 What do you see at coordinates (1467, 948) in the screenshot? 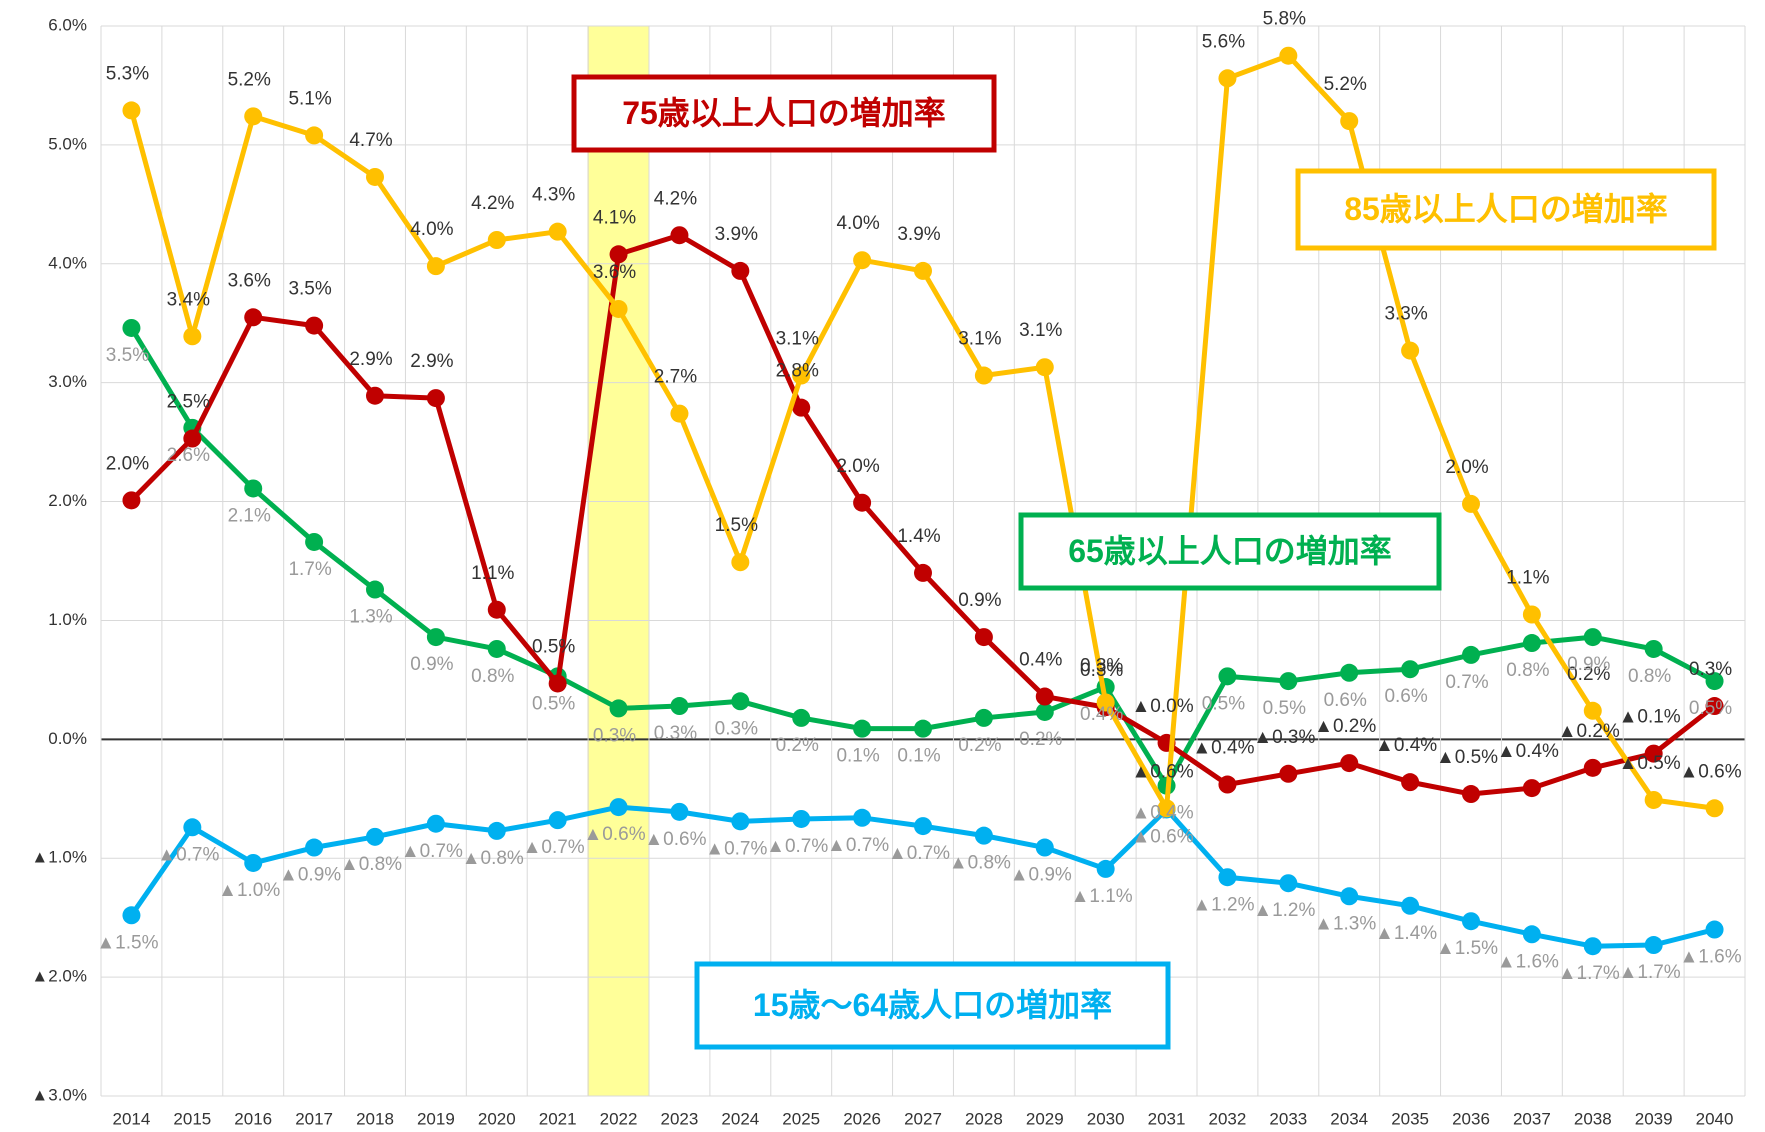
I see `data-label: ▲1.5%` at bounding box center [1467, 948].